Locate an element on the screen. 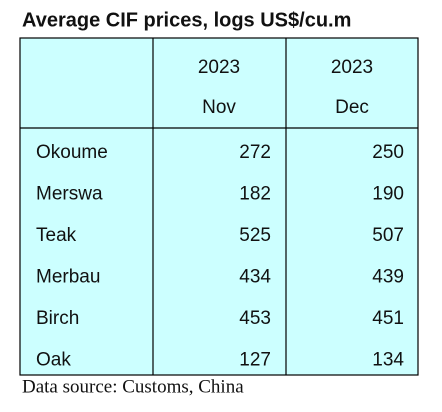 The height and width of the screenshot is (412, 442). price-cell: 525 is located at coordinates (255, 235).